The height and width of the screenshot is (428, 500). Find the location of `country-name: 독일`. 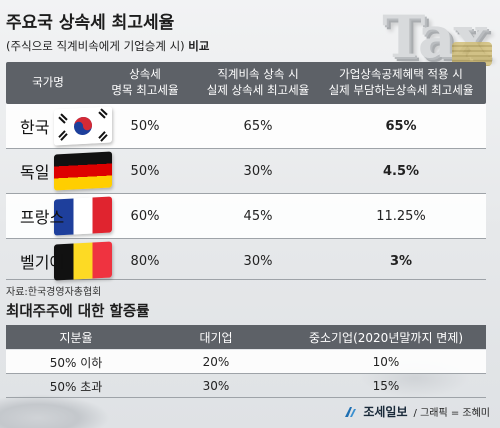

country-name: 독일 is located at coordinates (35, 172).